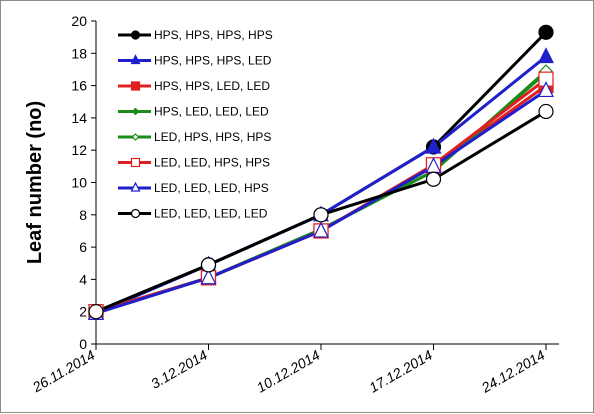  I want to click on y-tick-label: 6, so click(83, 247).